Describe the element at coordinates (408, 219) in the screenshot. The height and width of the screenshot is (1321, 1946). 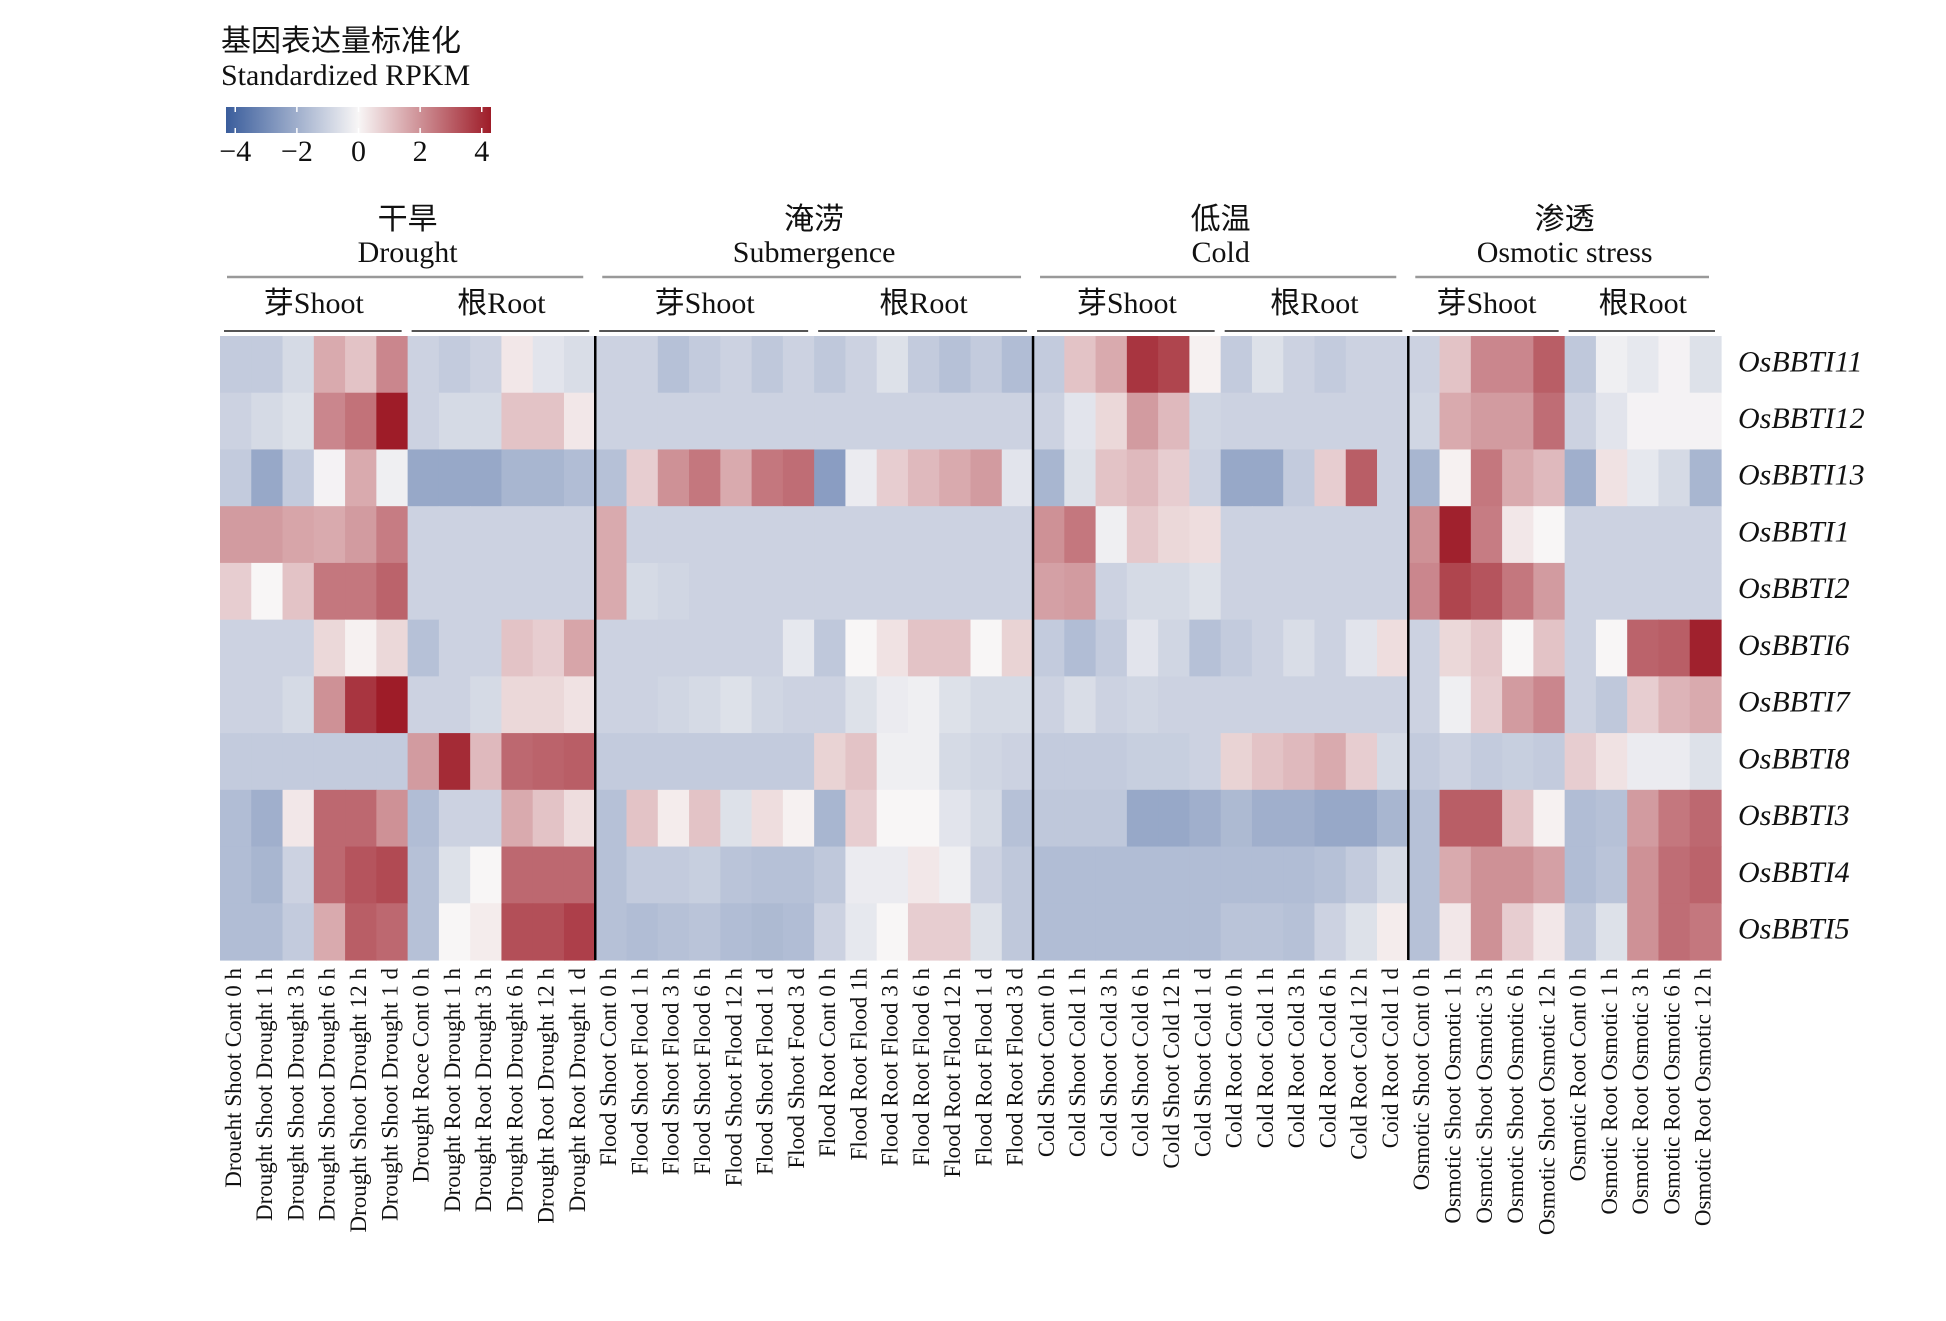
I see `group-label-cn: 干旱` at that location.